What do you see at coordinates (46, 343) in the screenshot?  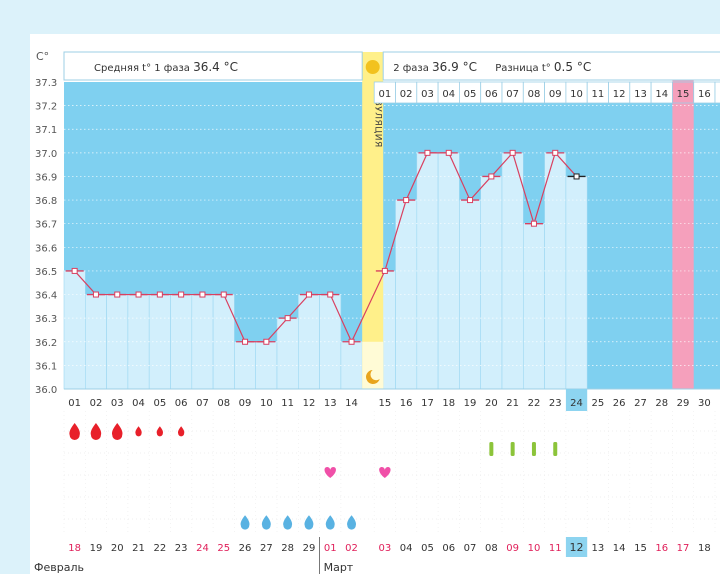 I see `y-tick-label: 36.2` at bounding box center [46, 343].